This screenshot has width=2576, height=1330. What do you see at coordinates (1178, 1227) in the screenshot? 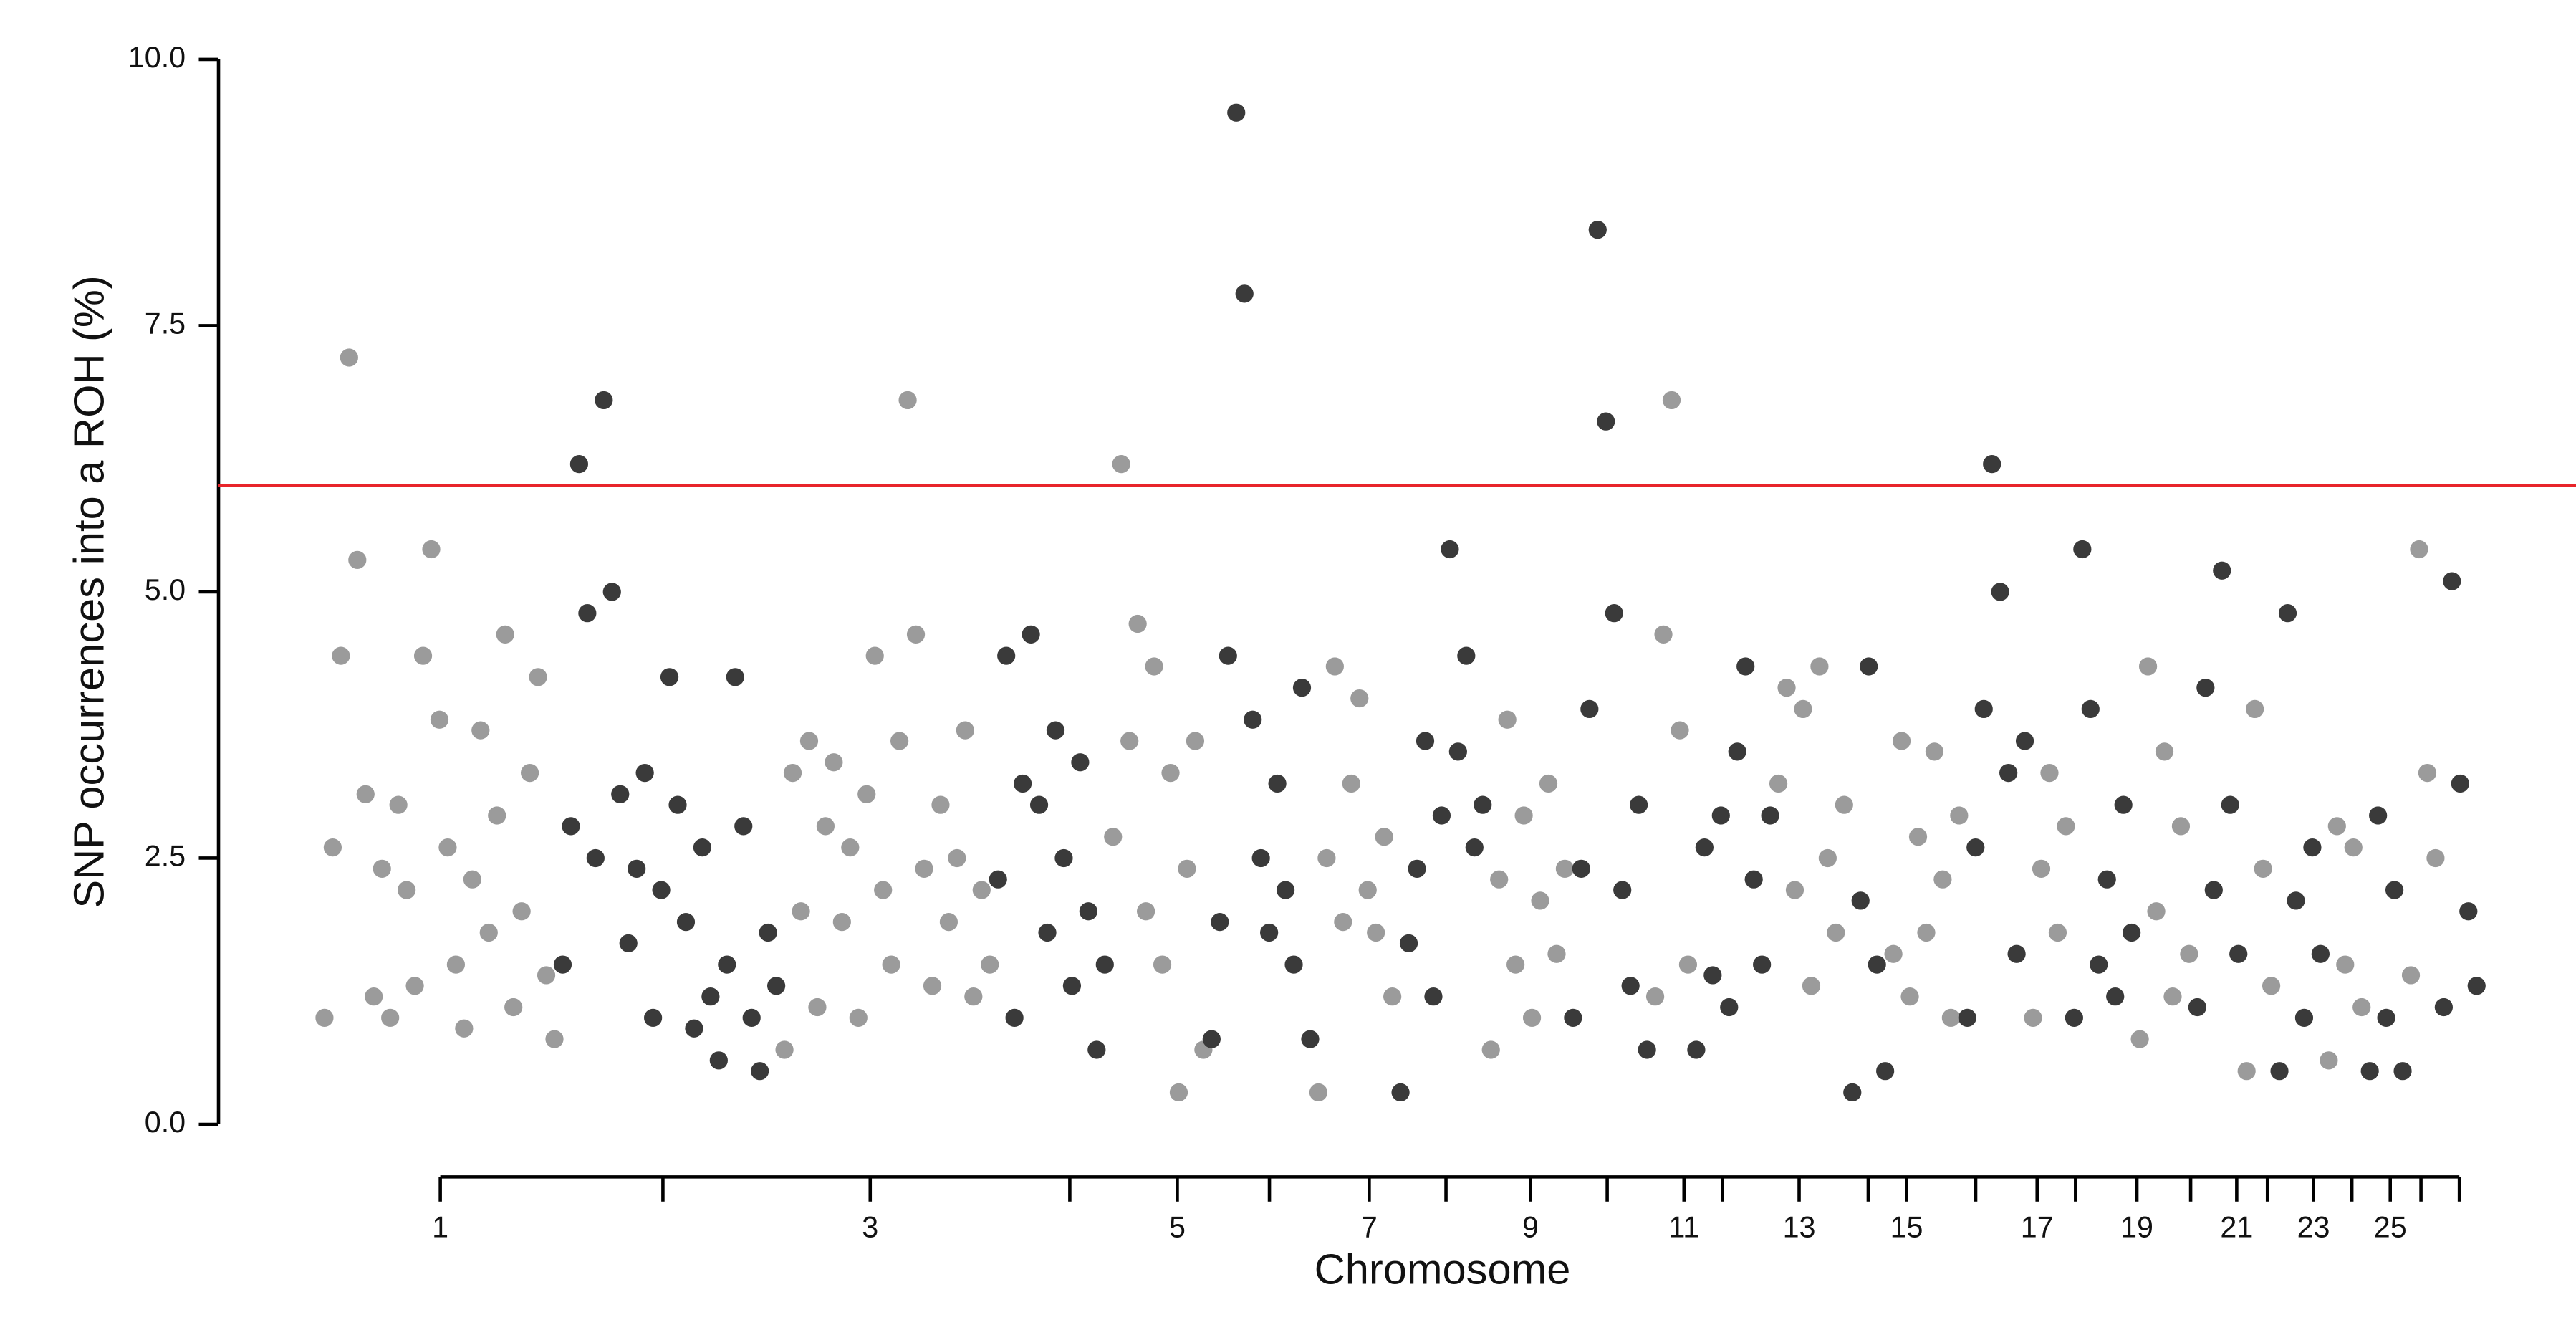
I see `x-tick-label: 5` at bounding box center [1178, 1227].